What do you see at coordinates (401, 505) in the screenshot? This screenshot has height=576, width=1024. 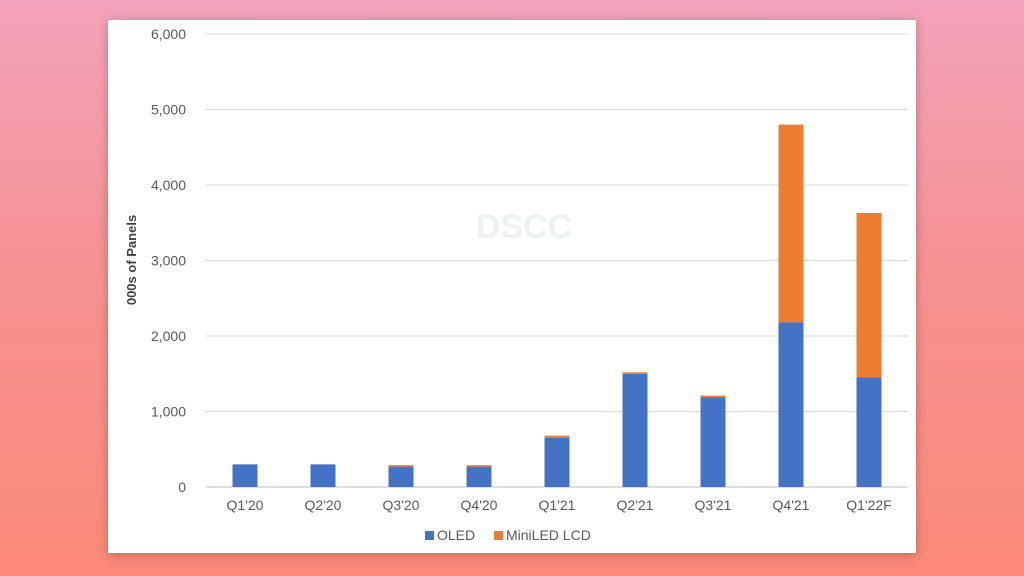 I see `x-tick-label: Q3'20` at bounding box center [401, 505].